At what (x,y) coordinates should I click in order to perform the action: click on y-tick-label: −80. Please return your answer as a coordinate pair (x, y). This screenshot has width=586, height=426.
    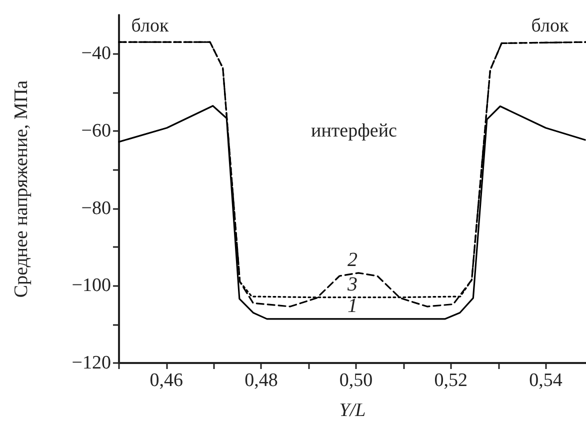
    Looking at the image, I should click on (96, 208).